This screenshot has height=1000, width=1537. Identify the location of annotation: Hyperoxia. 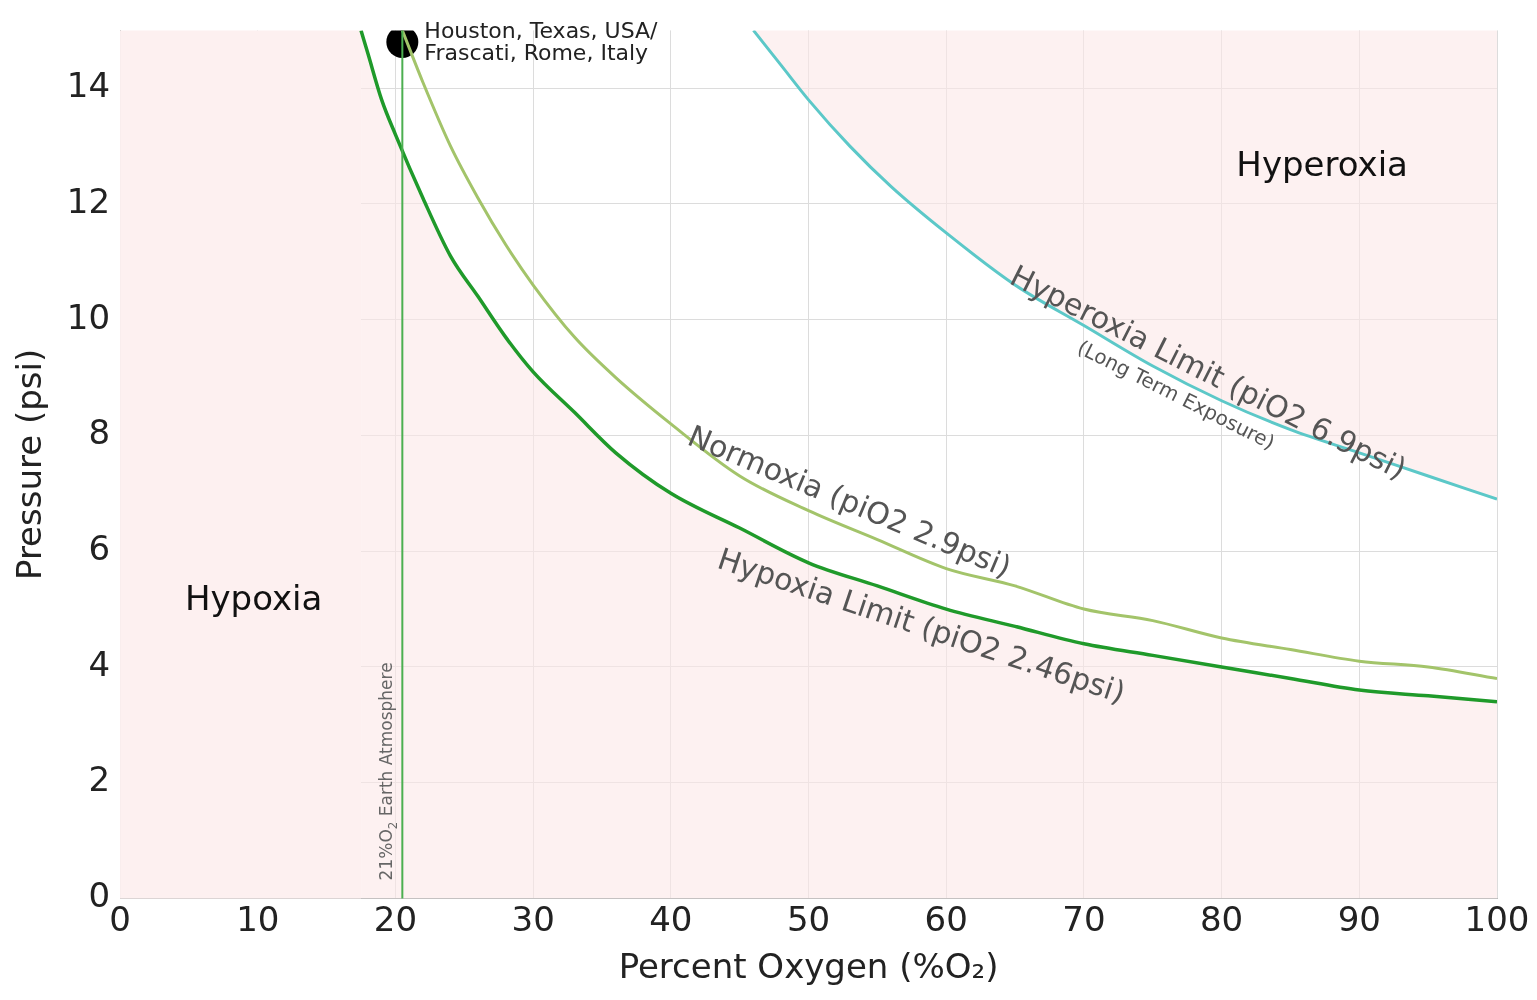
(1322, 164).